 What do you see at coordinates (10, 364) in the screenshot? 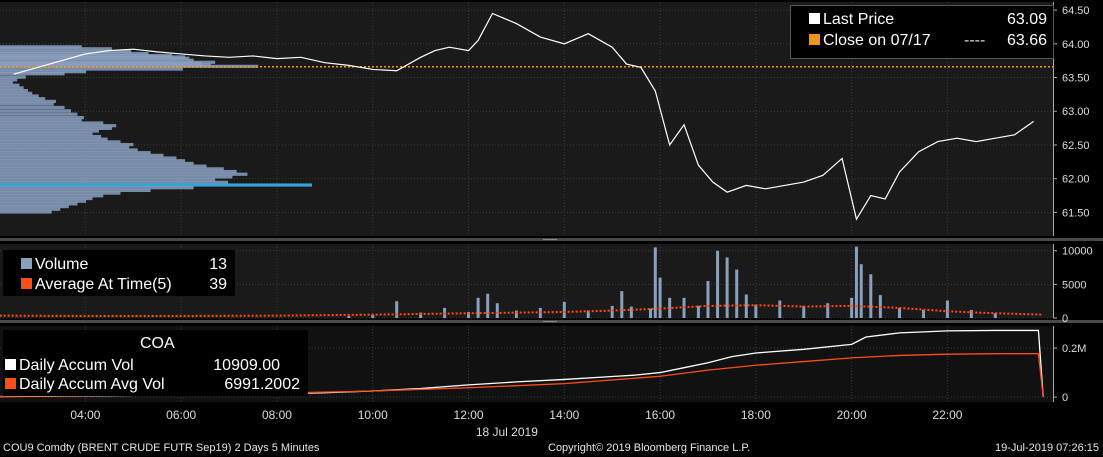
I see `accum-vol-swatch` at bounding box center [10, 364].